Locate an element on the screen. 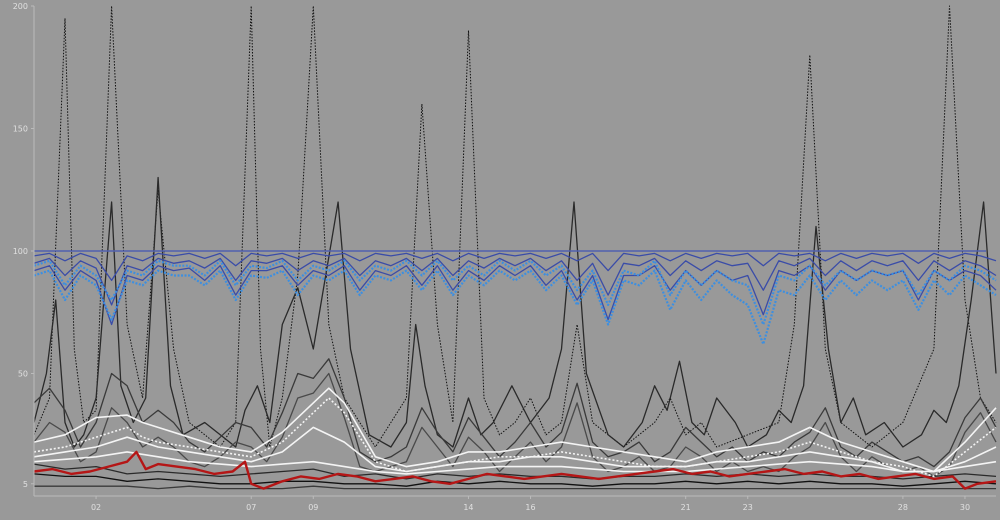 The width and height of the screenshot is (1000, 520). red-series-line is located at coordinates (515, 470).